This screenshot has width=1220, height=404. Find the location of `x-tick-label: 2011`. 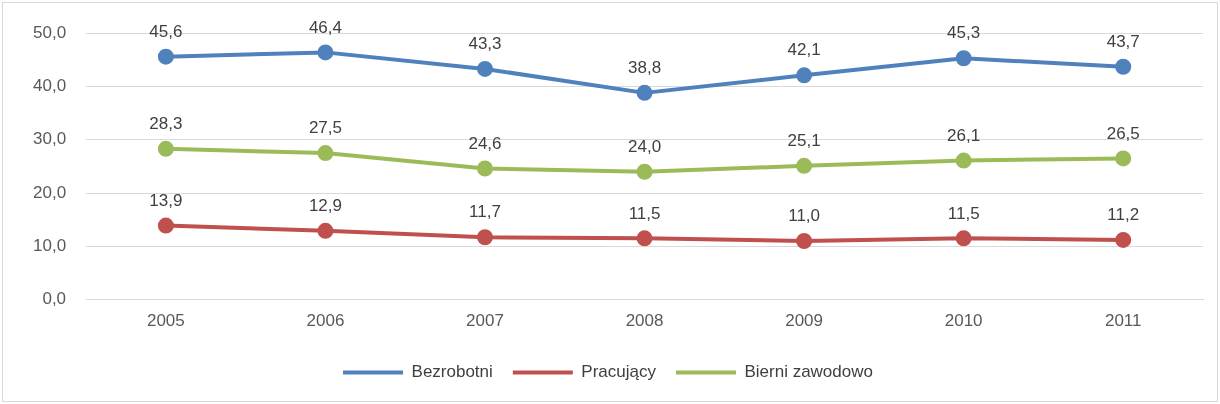

x-tick-label: 2011 is located at coordinates (1123, 321).